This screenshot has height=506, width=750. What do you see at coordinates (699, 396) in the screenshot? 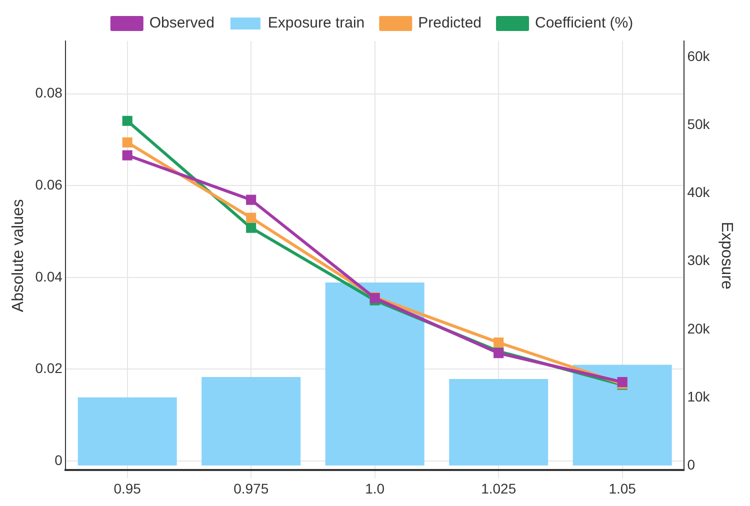
I see `y2-tick-label: 10k` at bounding box center [699, 396].